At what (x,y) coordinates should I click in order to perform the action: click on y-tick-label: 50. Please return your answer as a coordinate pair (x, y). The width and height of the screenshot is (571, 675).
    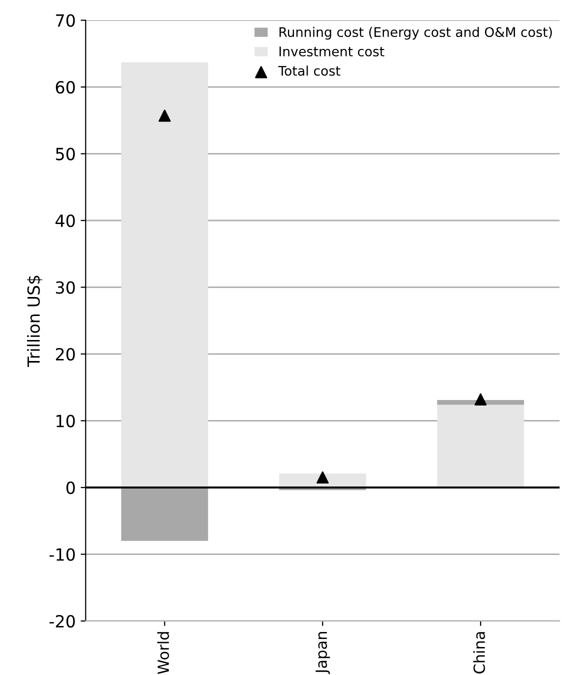
    Looking at the image, I should click on (65, 154).